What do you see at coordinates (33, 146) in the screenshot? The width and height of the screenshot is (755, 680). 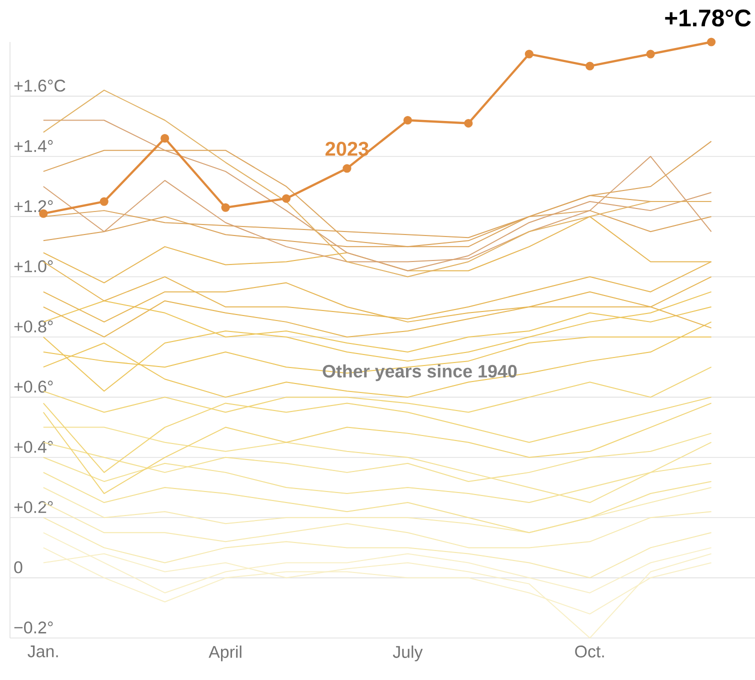 I see `y-tick-label: +1.4°` at bounding box center [33, 146].